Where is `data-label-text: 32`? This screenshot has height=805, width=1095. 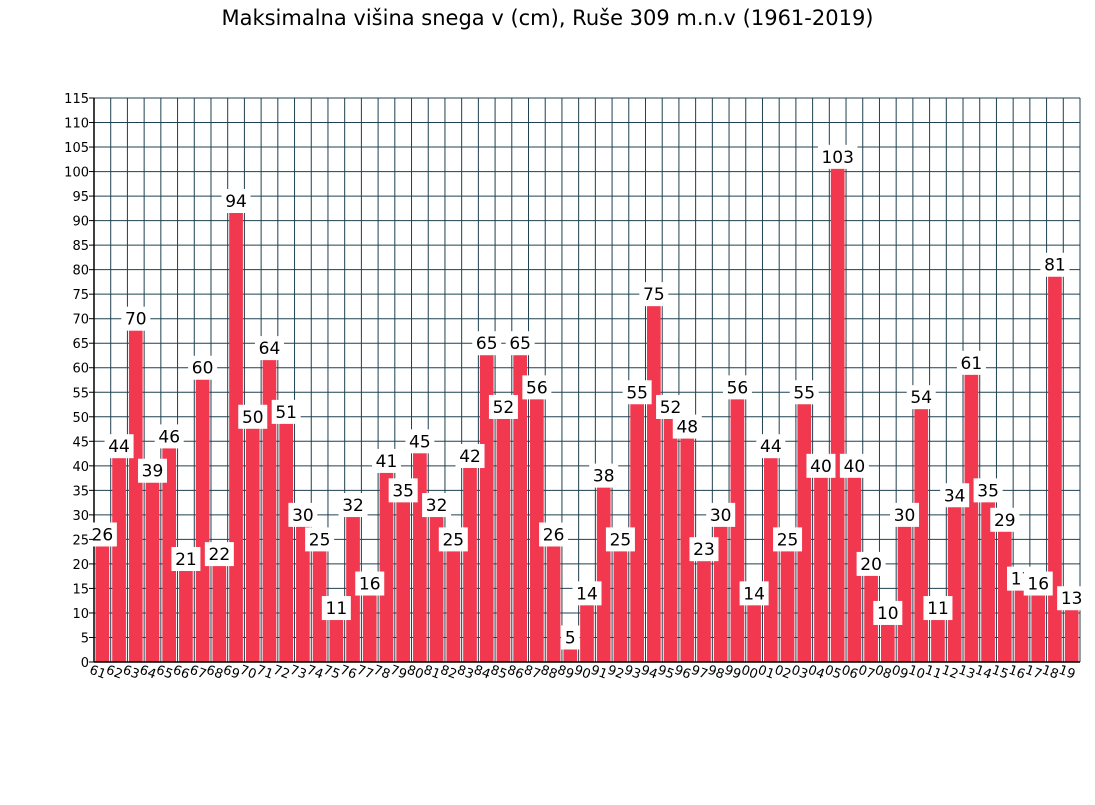 data-label-text: 32 is located at coordinates (437, 506).